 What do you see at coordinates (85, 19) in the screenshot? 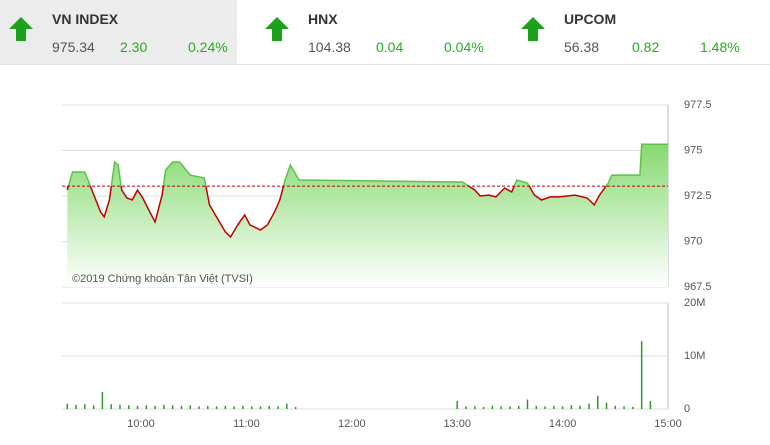
I see `index-name: VN INDEX` at bounding box center [85, 19].